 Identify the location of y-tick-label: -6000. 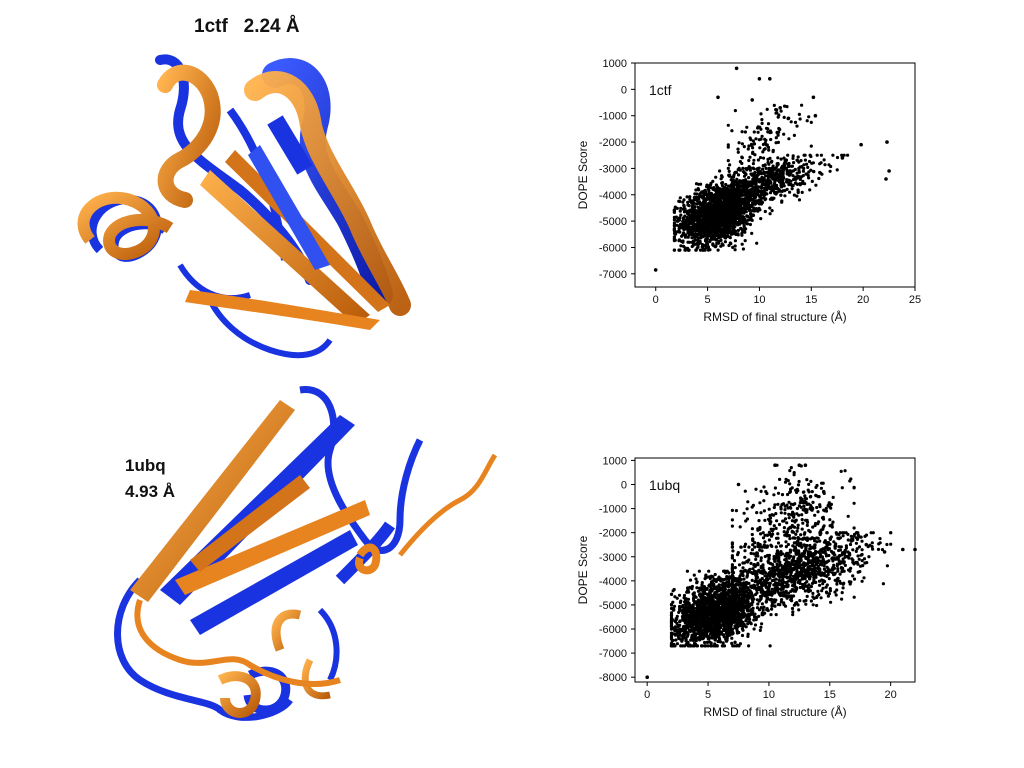
(613, 630).